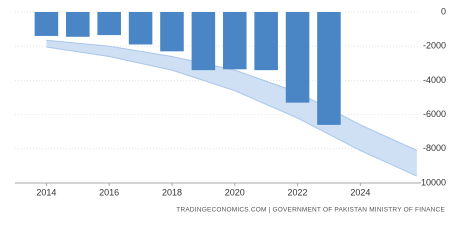 The image size is (474, 240). Describe the element at coordinates (172, 192) in the screenshot. I see `x-tick-label: 2018` at that location.